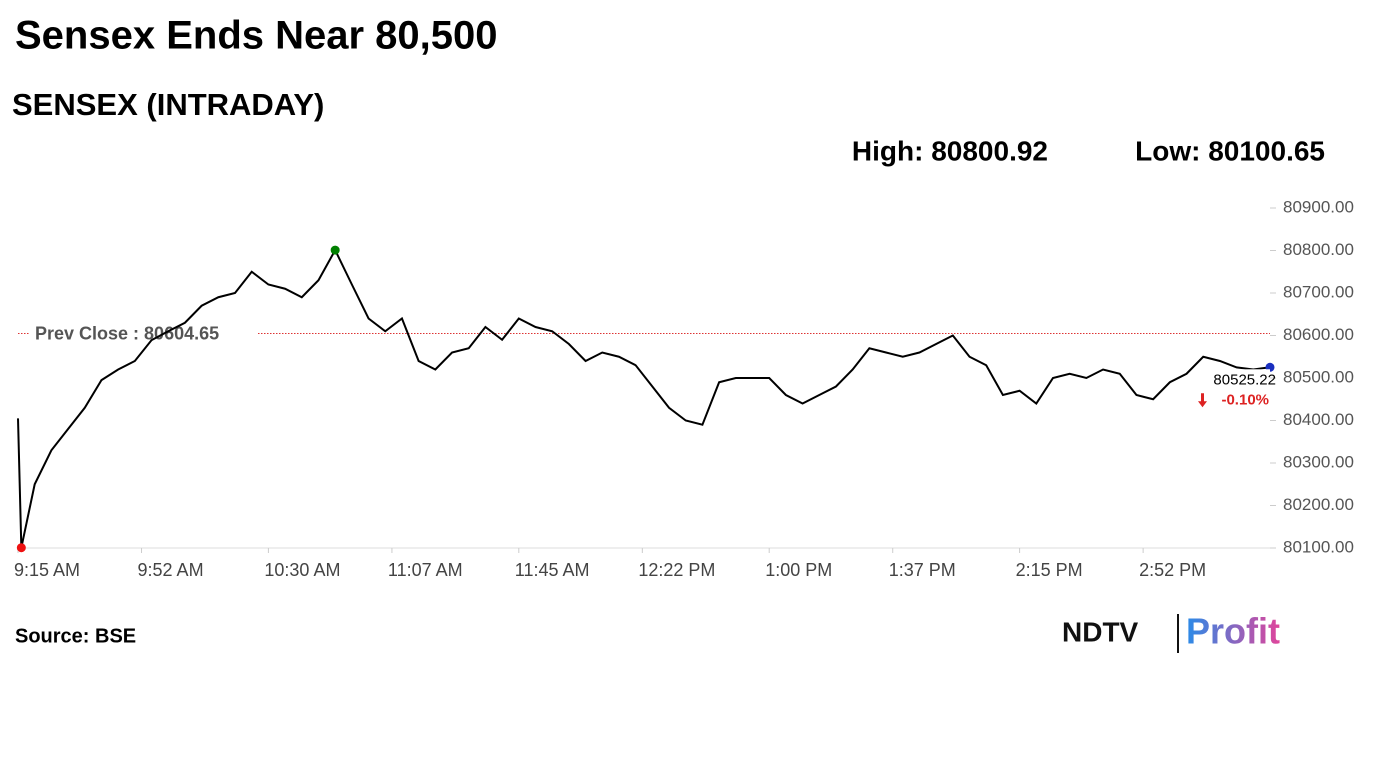 This screenshot has height=777, width=1382. Describe the element at coordinates (1318, 419) in the screenshot. I see `y-tick-label: 80400.00` at that location.